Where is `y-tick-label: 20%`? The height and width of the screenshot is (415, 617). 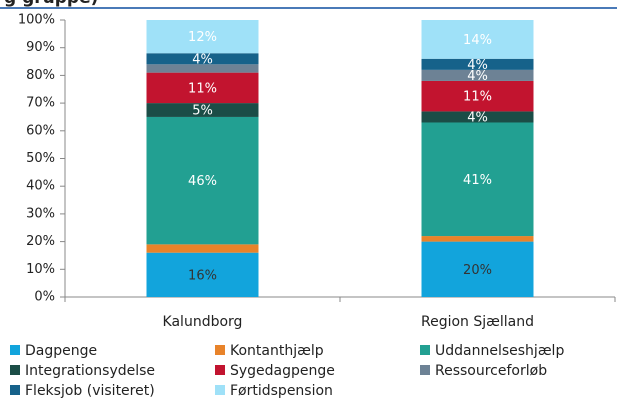
y-tick-label: 20% is located at coordinates (40, 241).